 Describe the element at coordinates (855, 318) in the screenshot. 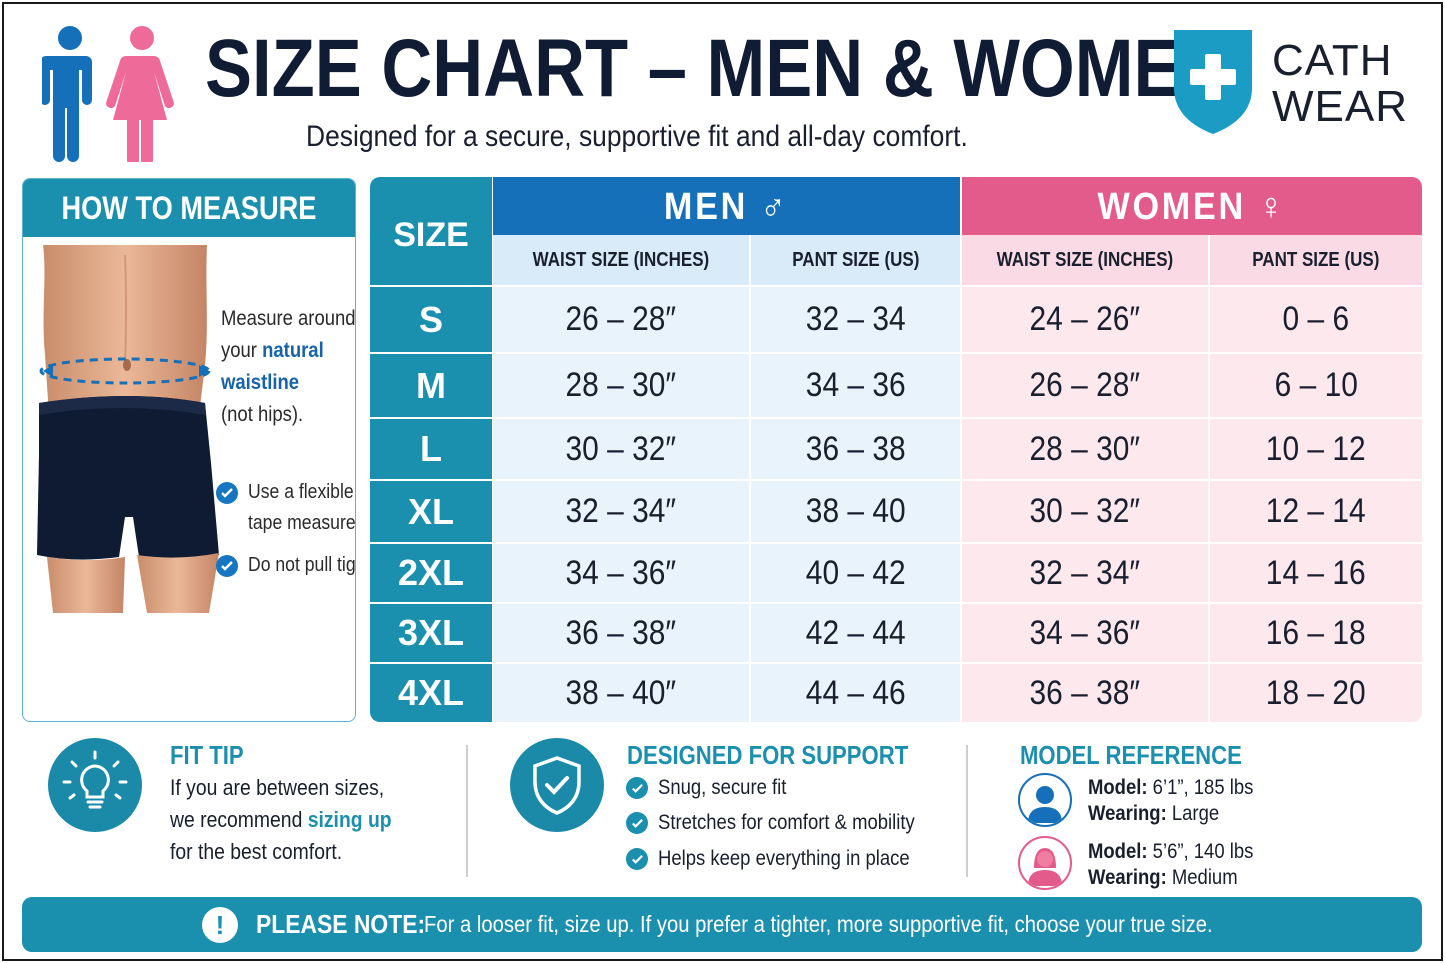

I see `table-cell-men-pant: 32 – 34` at that location.